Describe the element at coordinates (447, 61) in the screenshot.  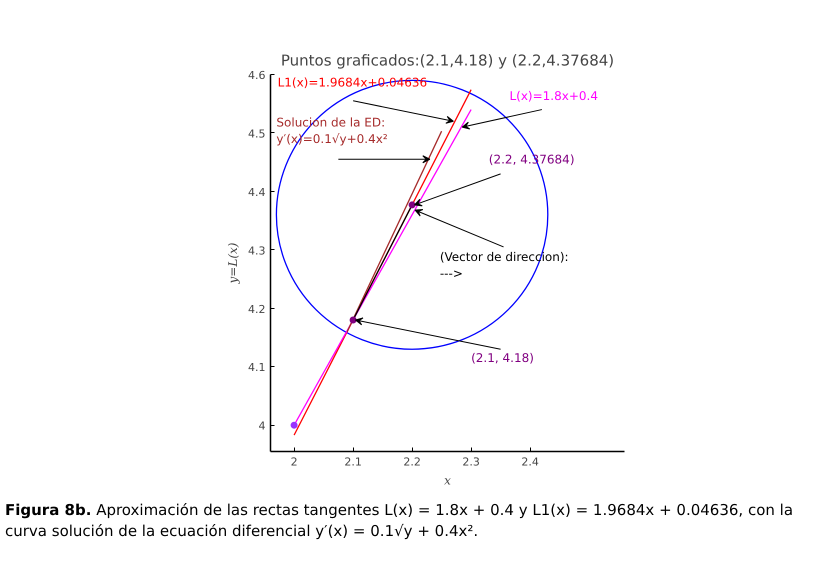
I see `chart-title: Puntos graficados:(2.1,4.18) y (2.2,4.37684)` at that location.